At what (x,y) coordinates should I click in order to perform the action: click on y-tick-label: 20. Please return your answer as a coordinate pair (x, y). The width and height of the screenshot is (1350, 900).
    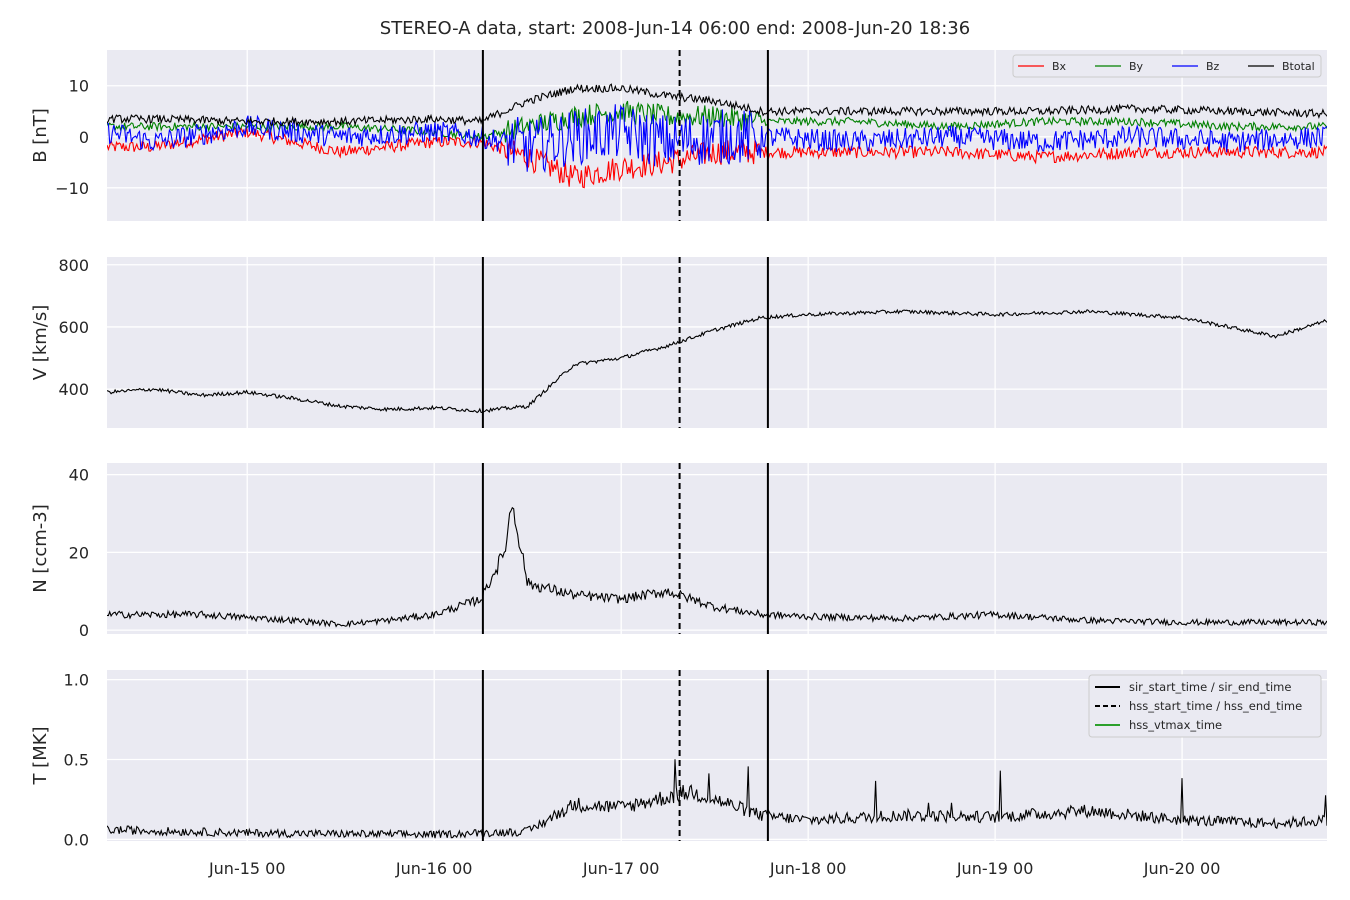
    Looking at the image, I should click on (79, 552).